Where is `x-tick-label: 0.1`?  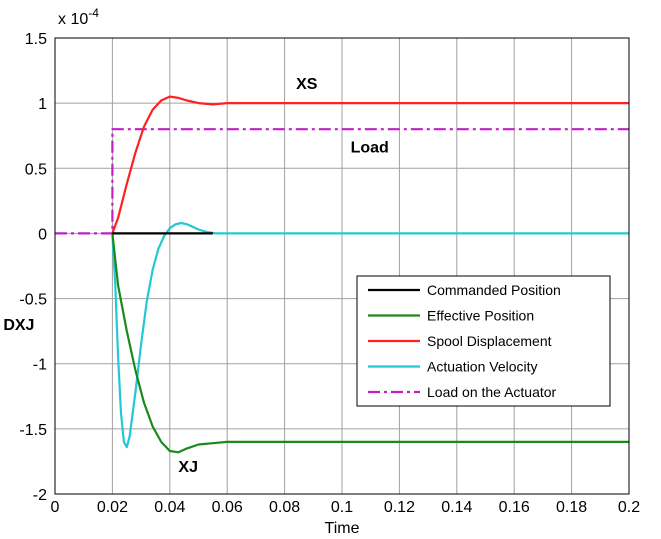
x-tick-label: 0.1 is located at coordinates (342, 507).